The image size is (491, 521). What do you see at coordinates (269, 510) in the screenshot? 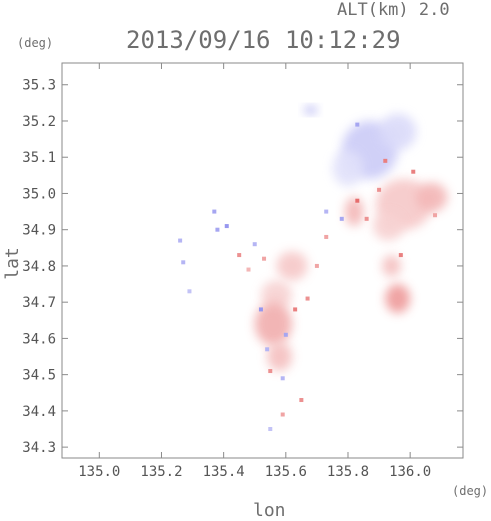
I see `x-axis-label: lon` at bounding box center [269, 510].